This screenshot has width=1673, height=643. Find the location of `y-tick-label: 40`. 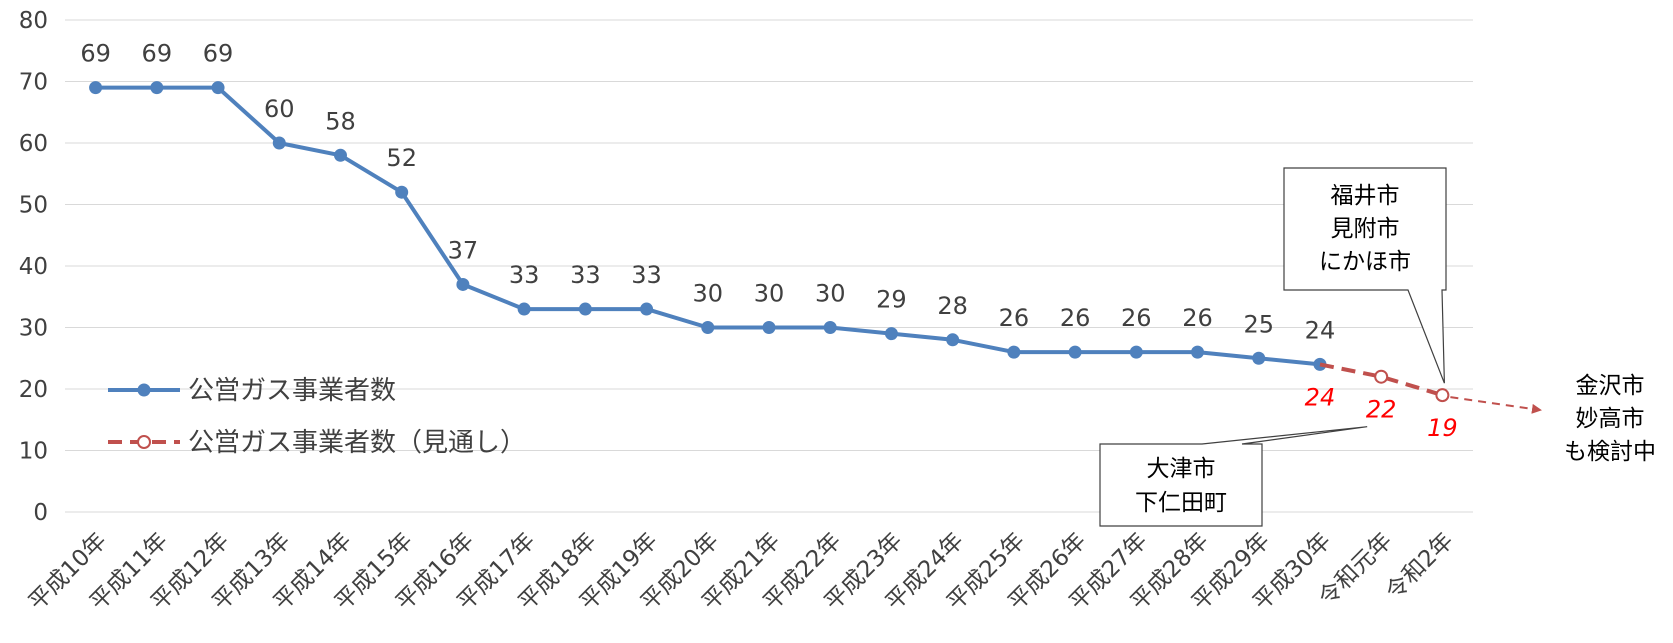

y-tick-label: 40 is located at coordinates (33, 267).